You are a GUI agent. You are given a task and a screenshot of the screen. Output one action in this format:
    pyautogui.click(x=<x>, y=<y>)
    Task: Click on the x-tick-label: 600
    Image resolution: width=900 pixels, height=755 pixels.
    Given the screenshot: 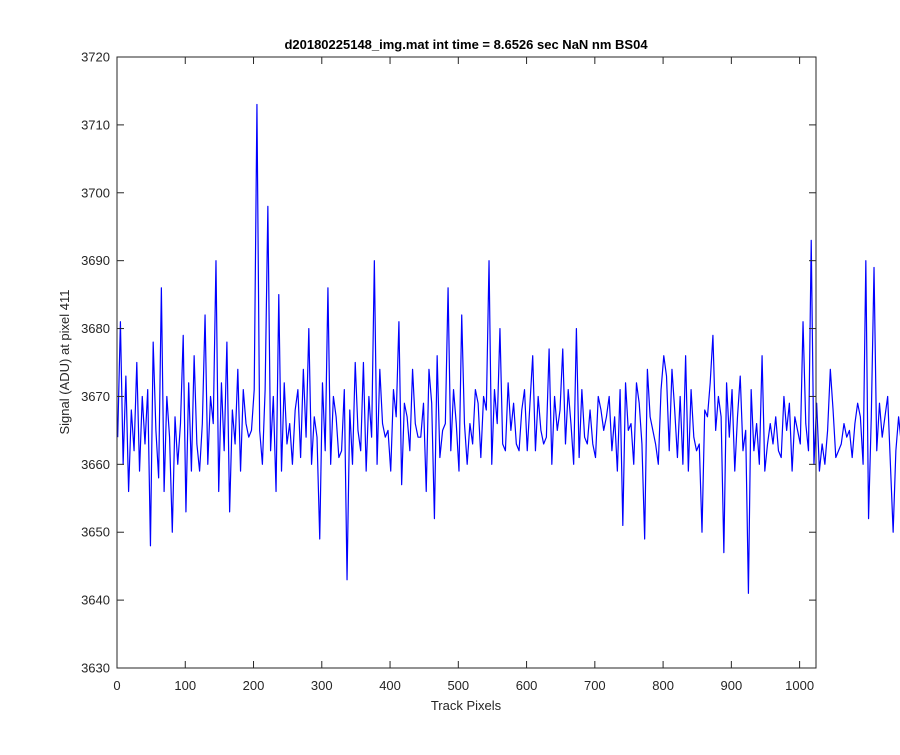 What is the action you would take?
    pyautogui.click(x=527, y=685)
    